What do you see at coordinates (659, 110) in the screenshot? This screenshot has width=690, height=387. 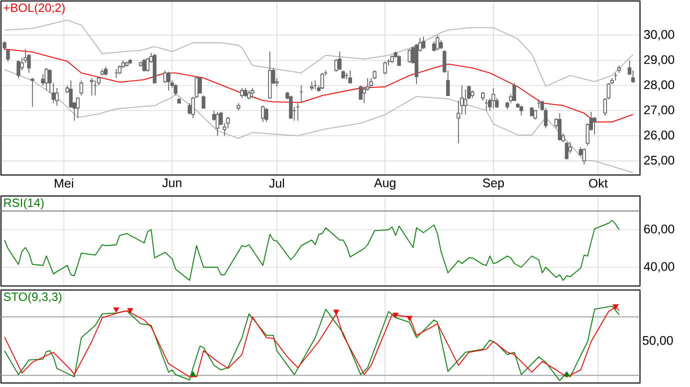 I see `y-tick-label: 27,00` at bounding box center [659, 110].